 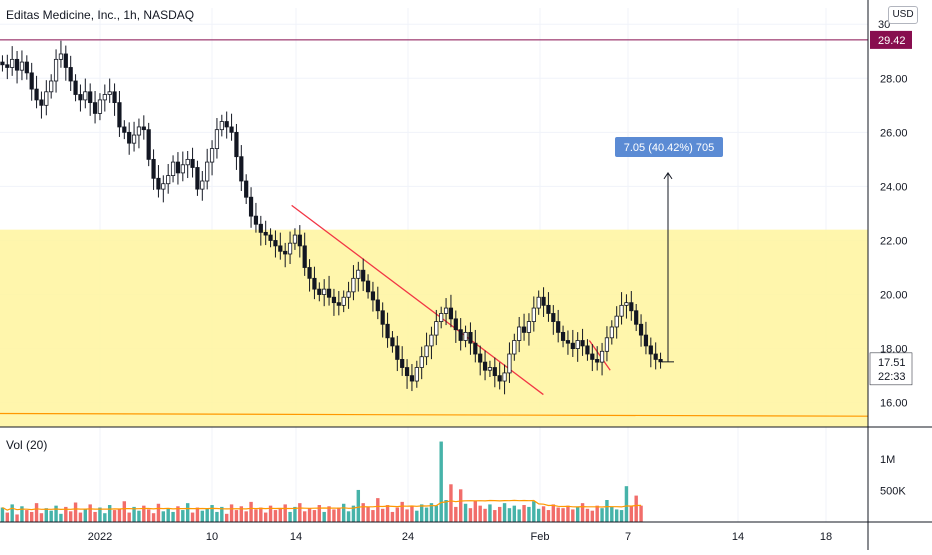 What do you see at coordinates (887, 460) in the screenshot?
I see `volume-tick-label: 1M` at bounding box center [887, 460].